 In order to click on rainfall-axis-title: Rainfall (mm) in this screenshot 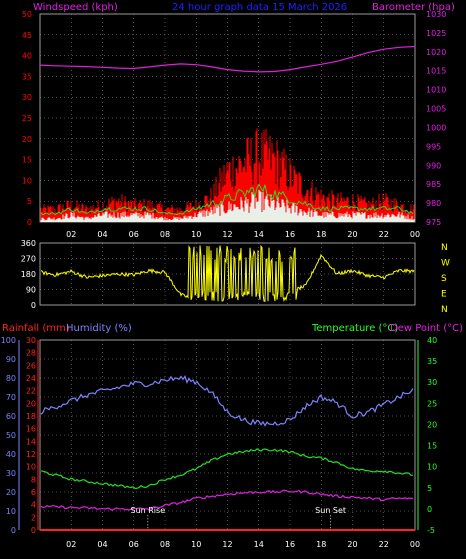, I will do `click(36, 328)`.